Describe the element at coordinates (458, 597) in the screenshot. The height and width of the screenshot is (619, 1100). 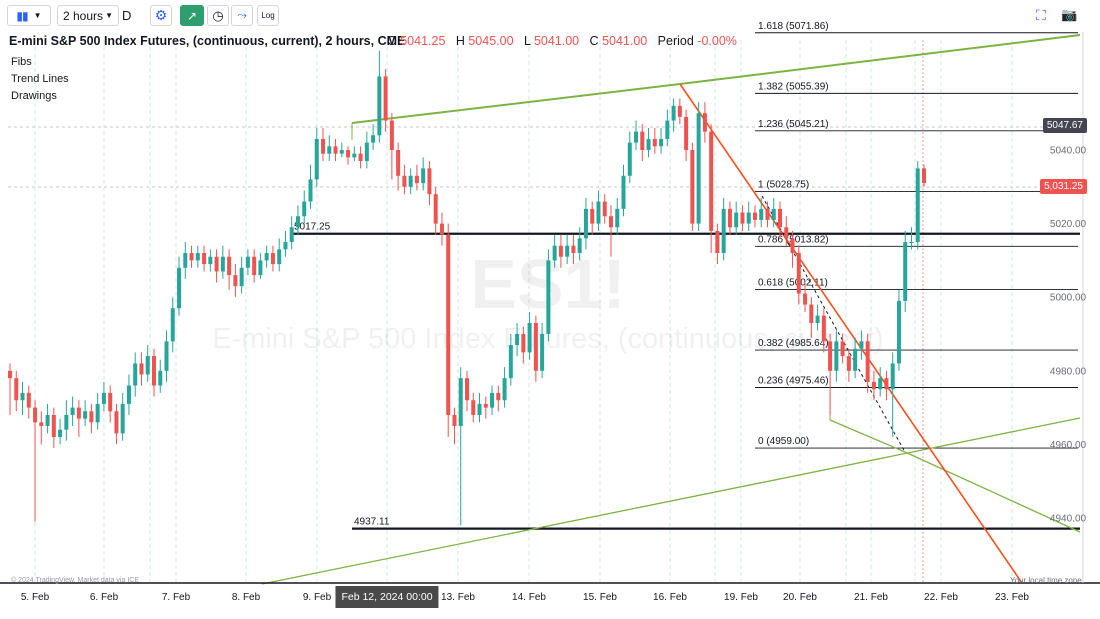
I see `x-tick-label: 13. Feb` at that location.